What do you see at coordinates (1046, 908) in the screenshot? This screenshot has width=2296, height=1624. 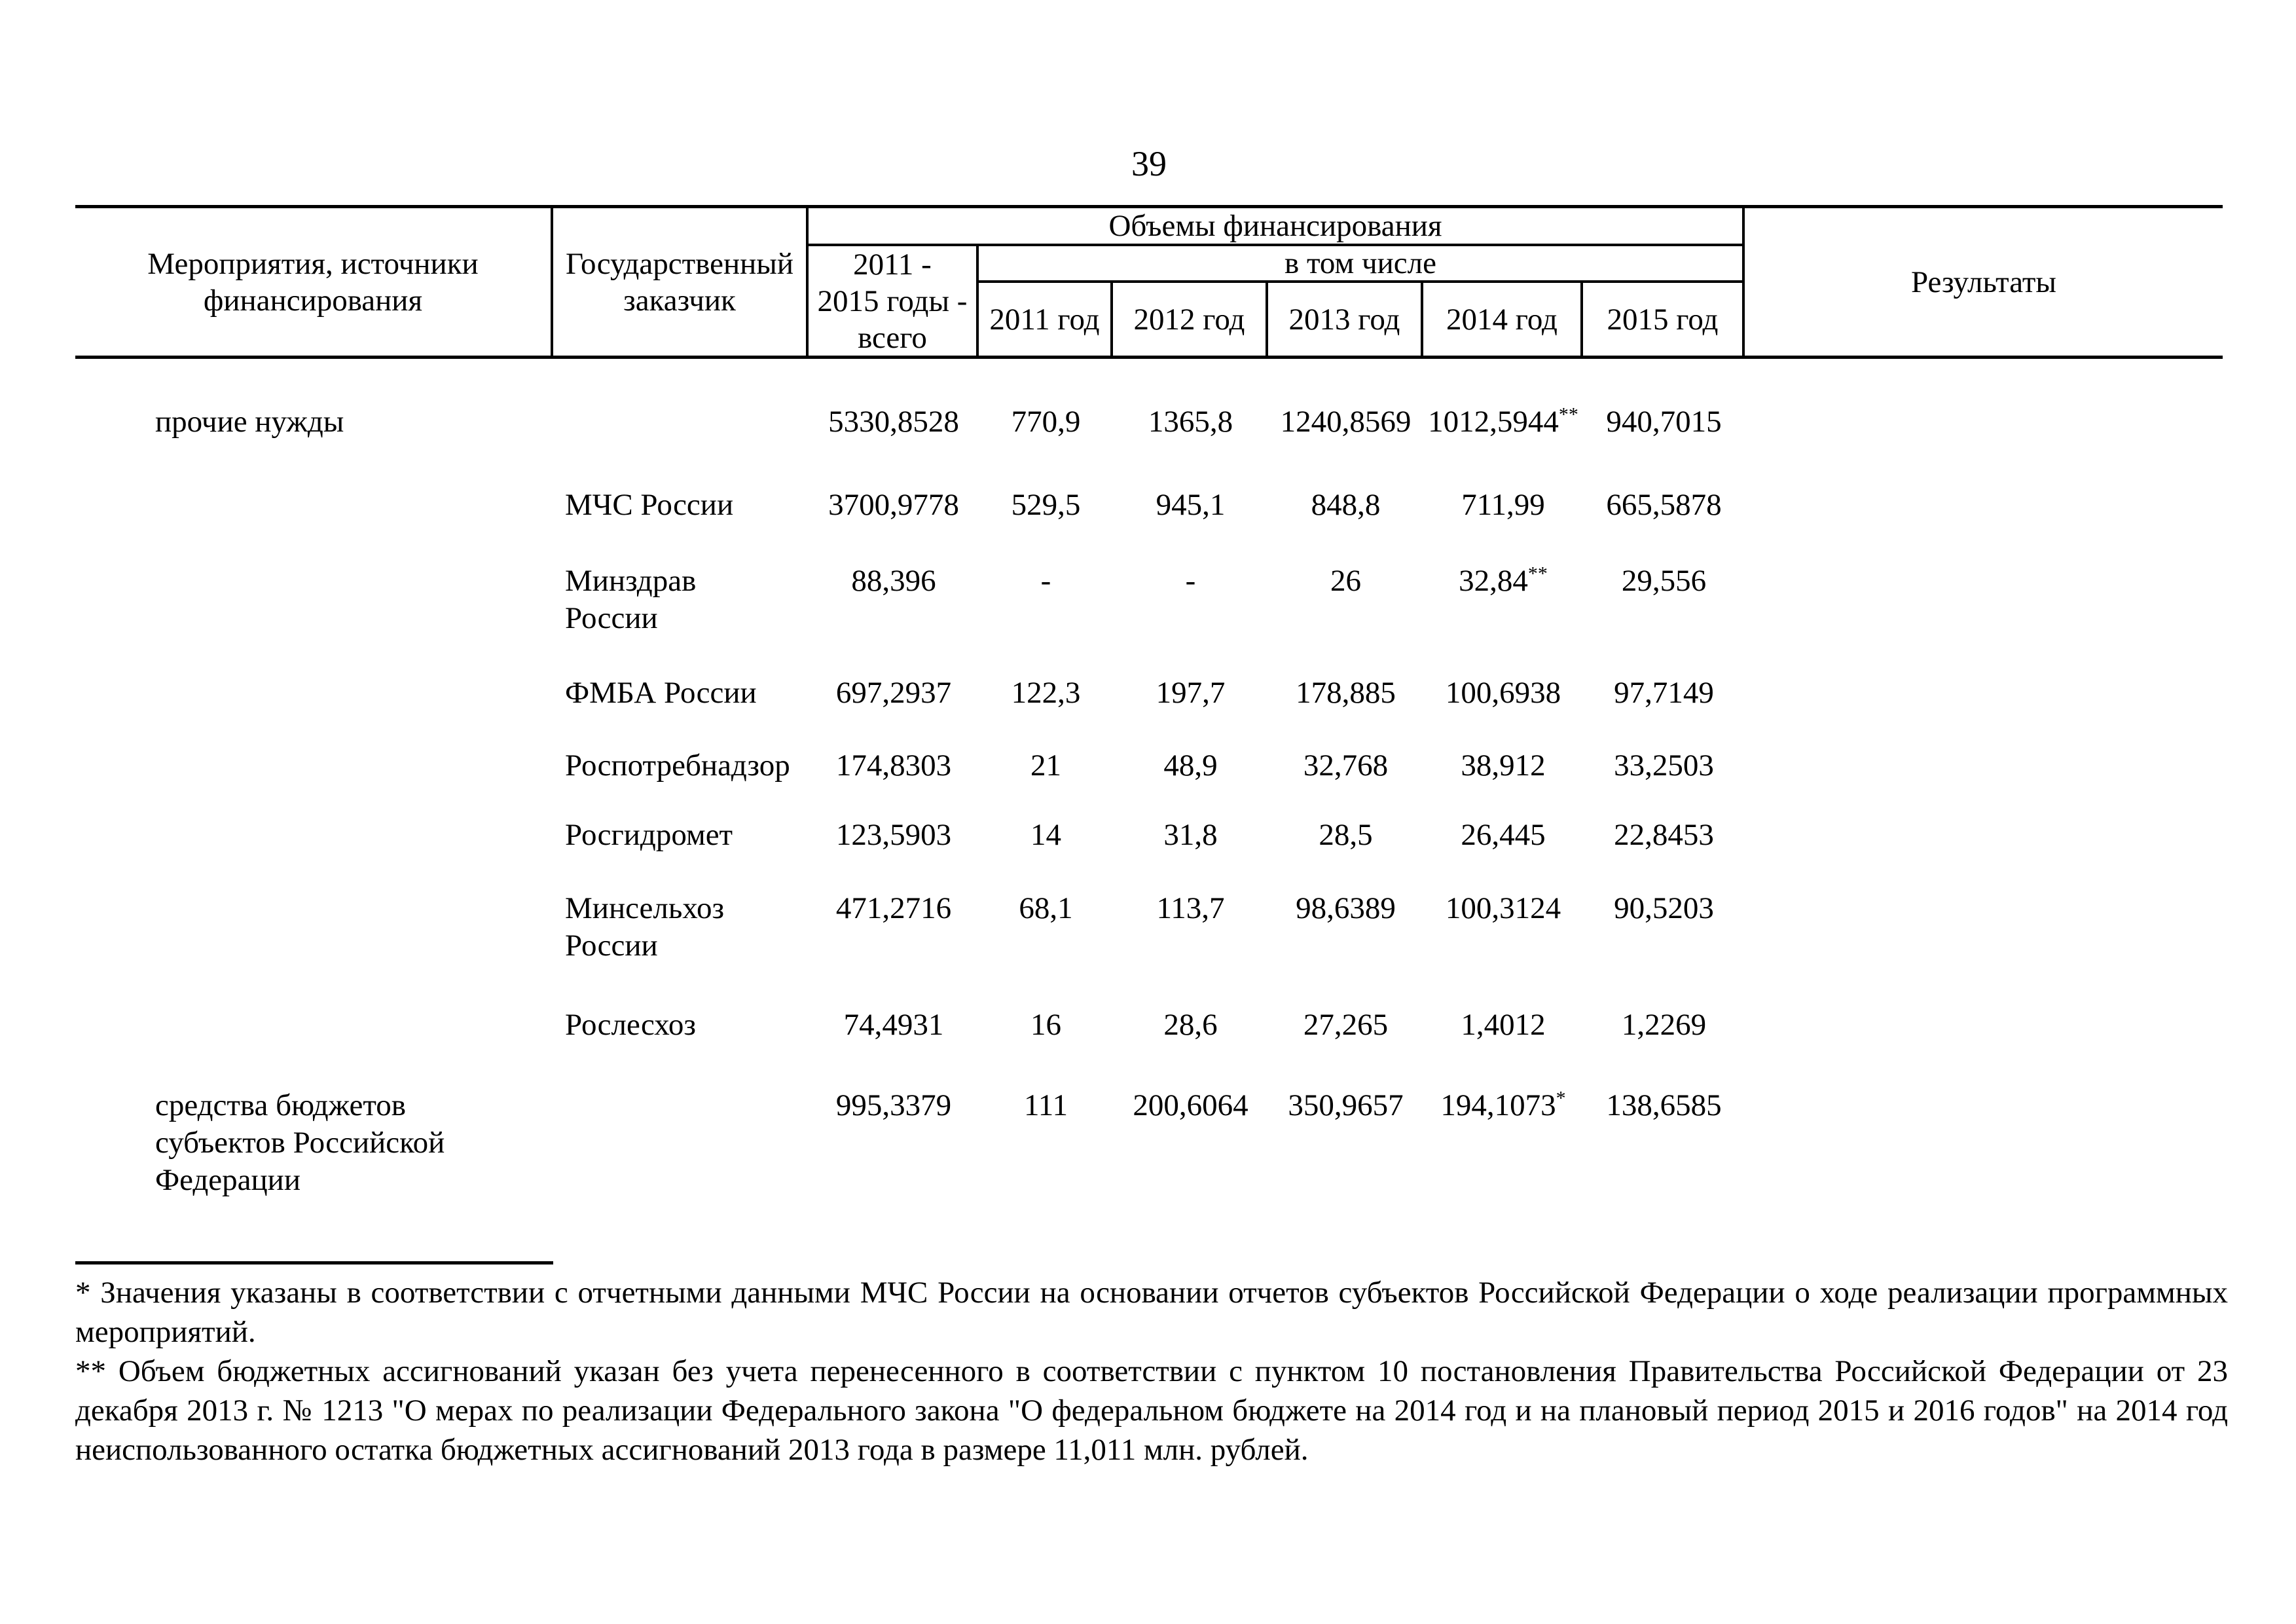 I see `cell-year-2011: 68,1` at bounding box center [1046, 908].